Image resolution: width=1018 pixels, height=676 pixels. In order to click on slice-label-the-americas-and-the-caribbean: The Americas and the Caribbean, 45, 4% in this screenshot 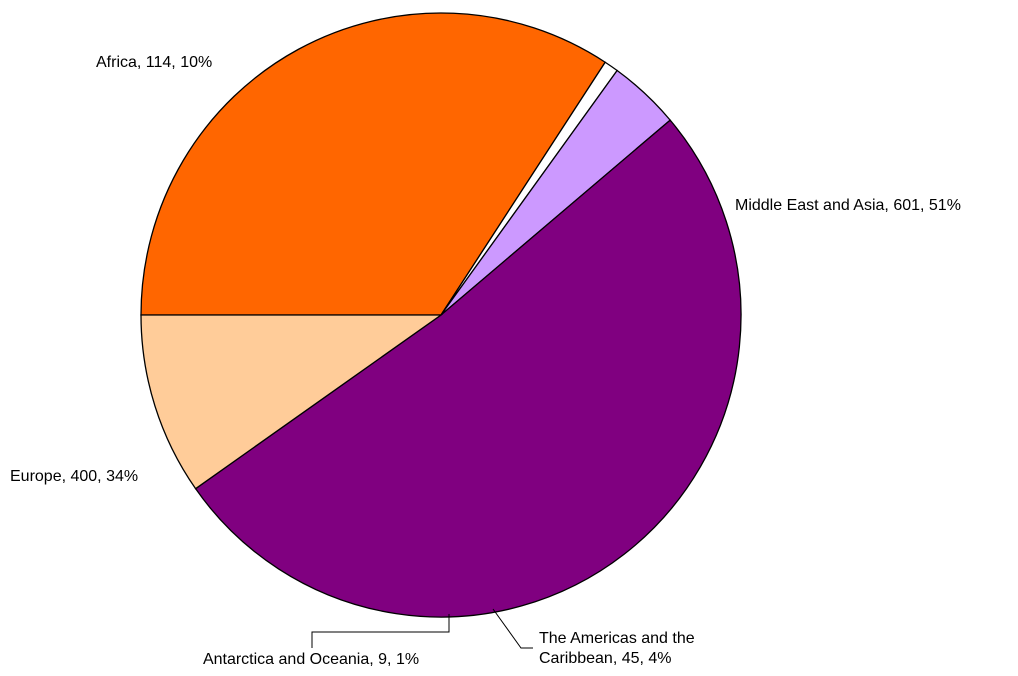, I will do `click(619, 648)`.